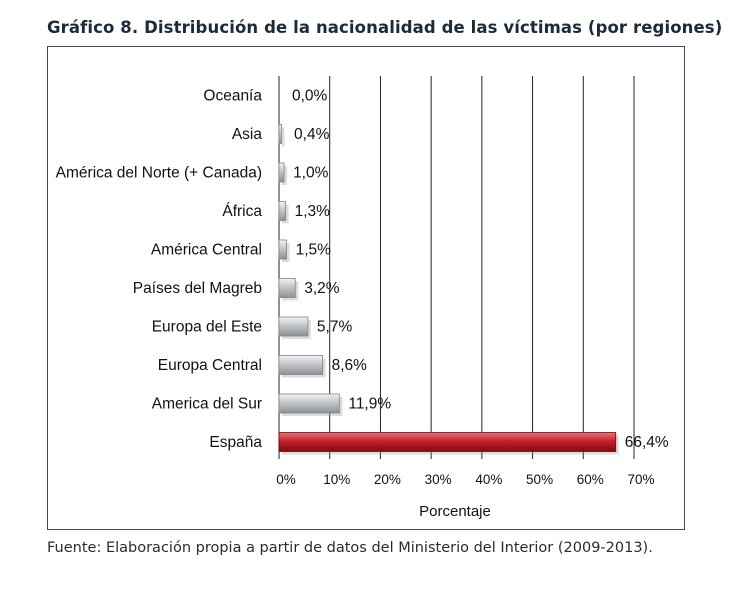 Image resolution: width=736 pixels, height=589 pixels. Describe the element at coordinates (235, 442) in the screenshot. I see `category-label: España` at that location.